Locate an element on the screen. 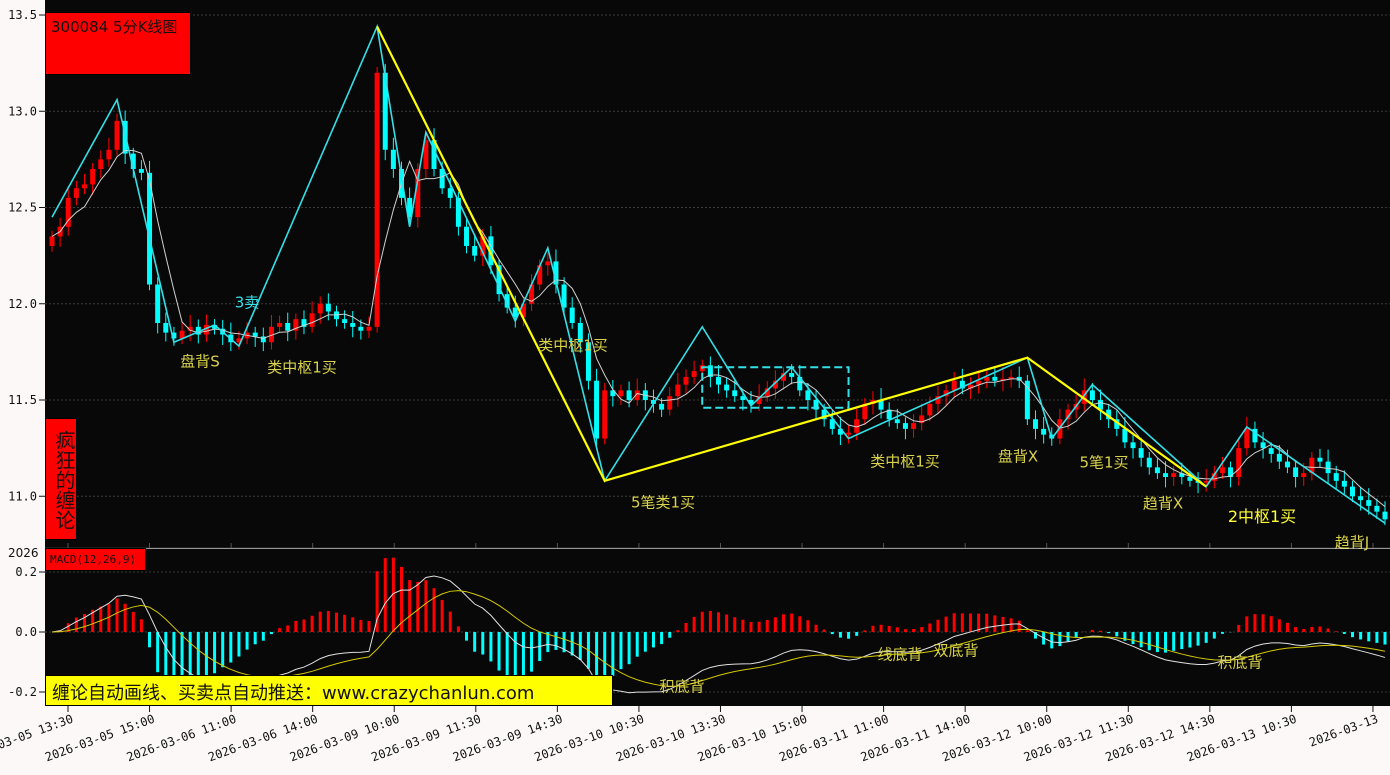 The image size is (1390, 775). annotation-pan-bei-x: 盘背X is located at coordinates (1018, 456).